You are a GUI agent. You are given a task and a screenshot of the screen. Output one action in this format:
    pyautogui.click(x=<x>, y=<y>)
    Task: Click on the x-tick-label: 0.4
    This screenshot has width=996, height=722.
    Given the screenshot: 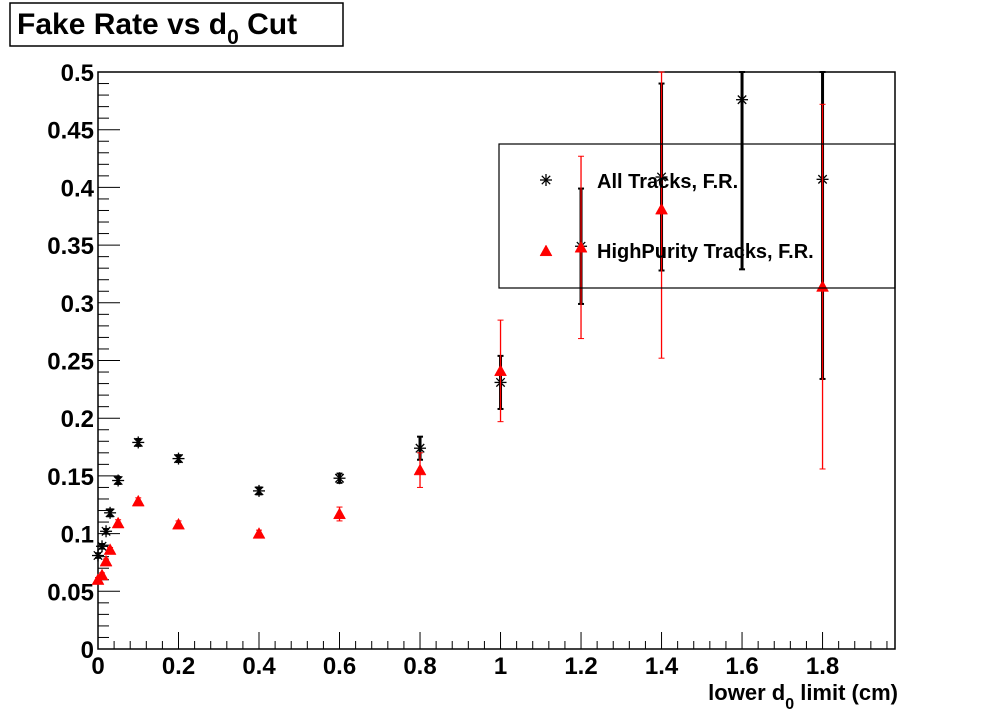 What is the action you would take?
    pyautogui.click(x=259, y=666)
    